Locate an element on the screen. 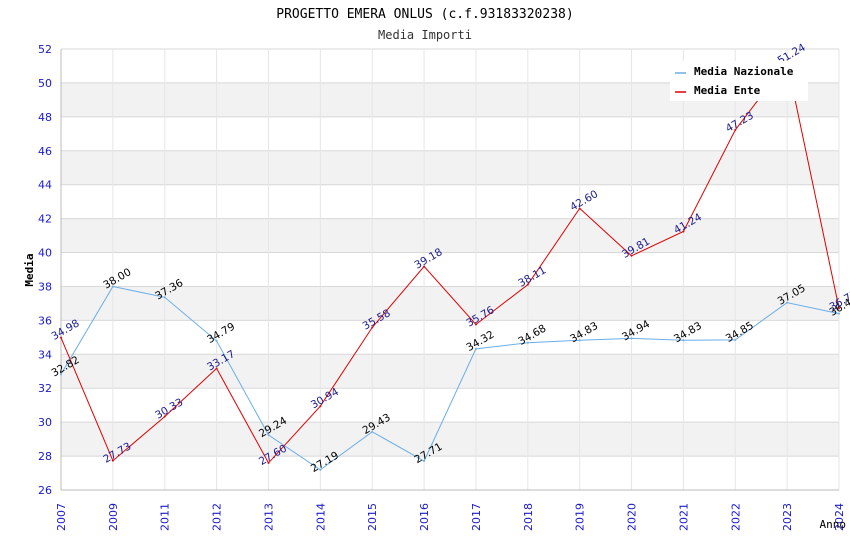  chart-title: PROGETTO EMERA ONLUS (c.f.93183320238) is located at coordinates (424, 14).